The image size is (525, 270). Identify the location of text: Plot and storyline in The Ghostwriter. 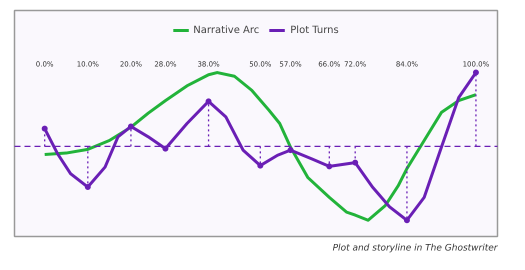
(415, 249).